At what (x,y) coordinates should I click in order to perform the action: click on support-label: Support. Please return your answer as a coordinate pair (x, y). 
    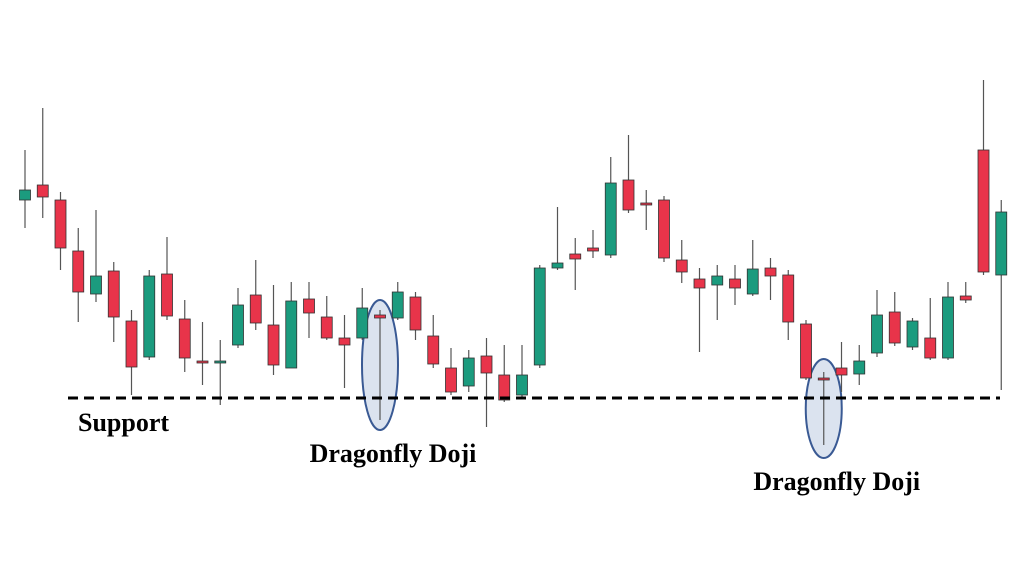
    Looking at the image, I should click on (123, 422).